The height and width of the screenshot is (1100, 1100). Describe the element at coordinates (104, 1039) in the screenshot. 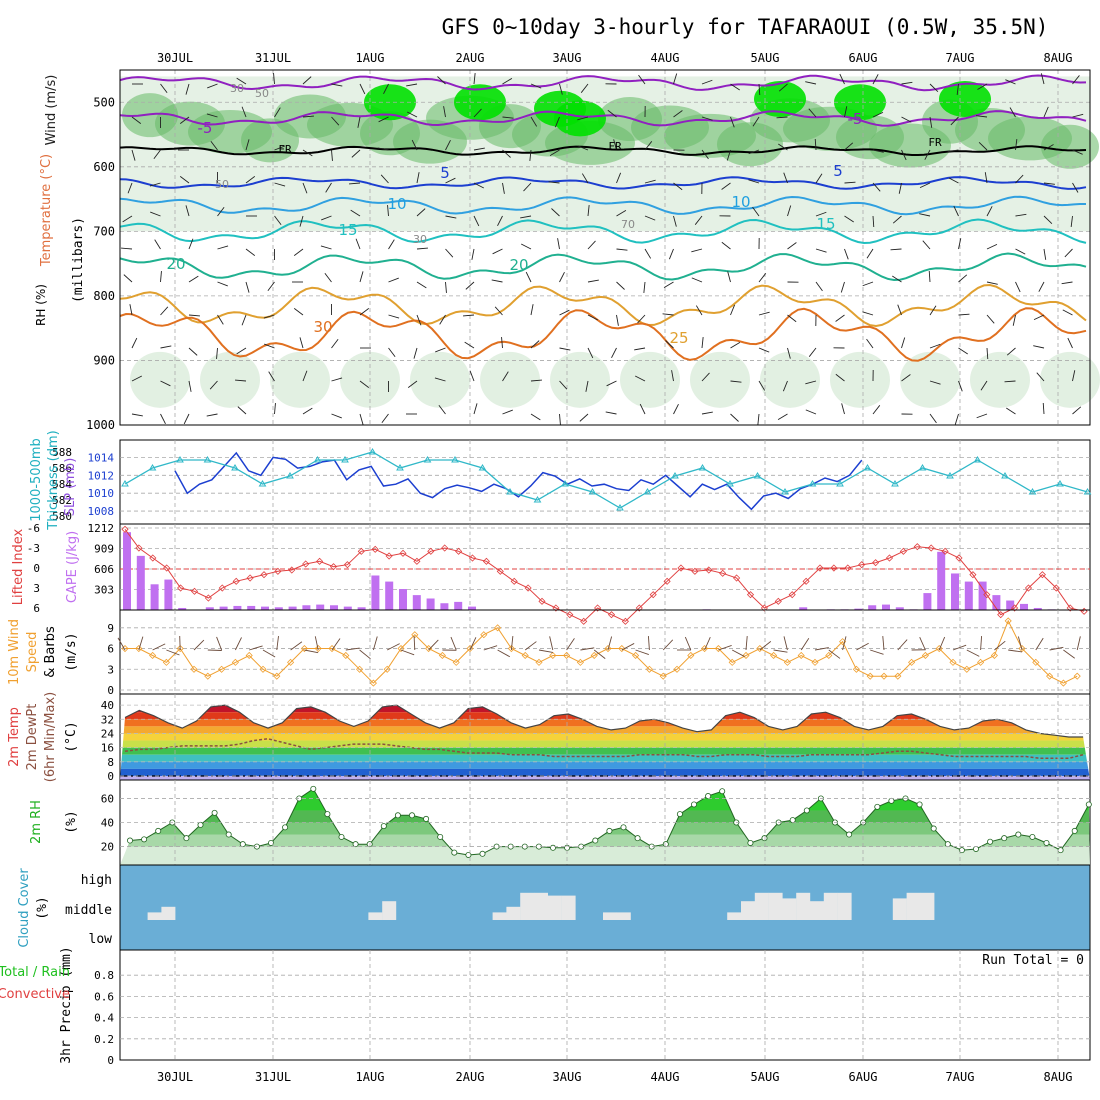

I see `precip-tick-label: 0.2` at that location.